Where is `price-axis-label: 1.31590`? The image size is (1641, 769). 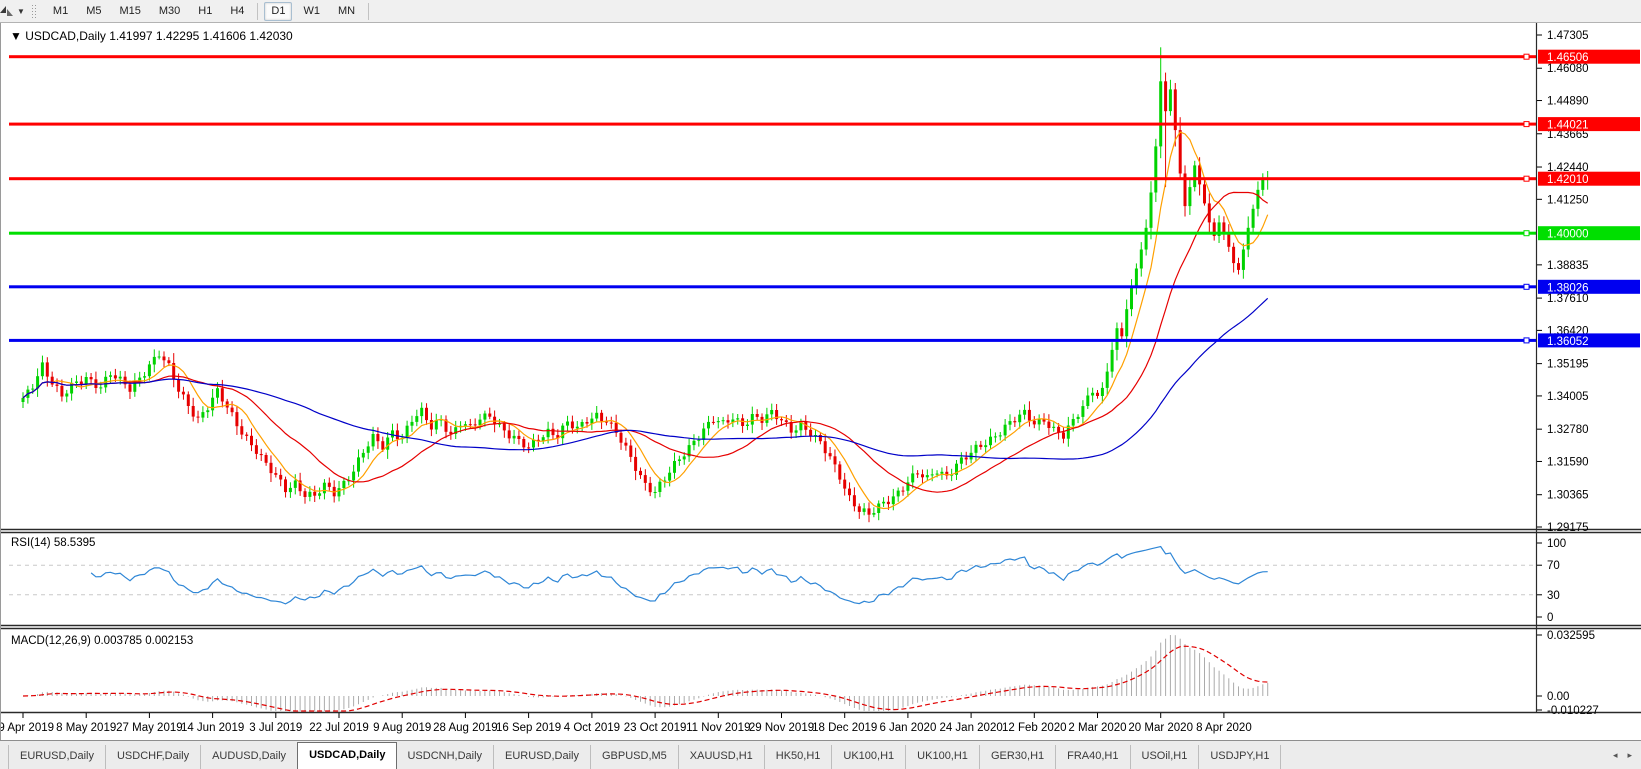 price-axis-label: 1.31590 is located at coordinates (1568, 463).